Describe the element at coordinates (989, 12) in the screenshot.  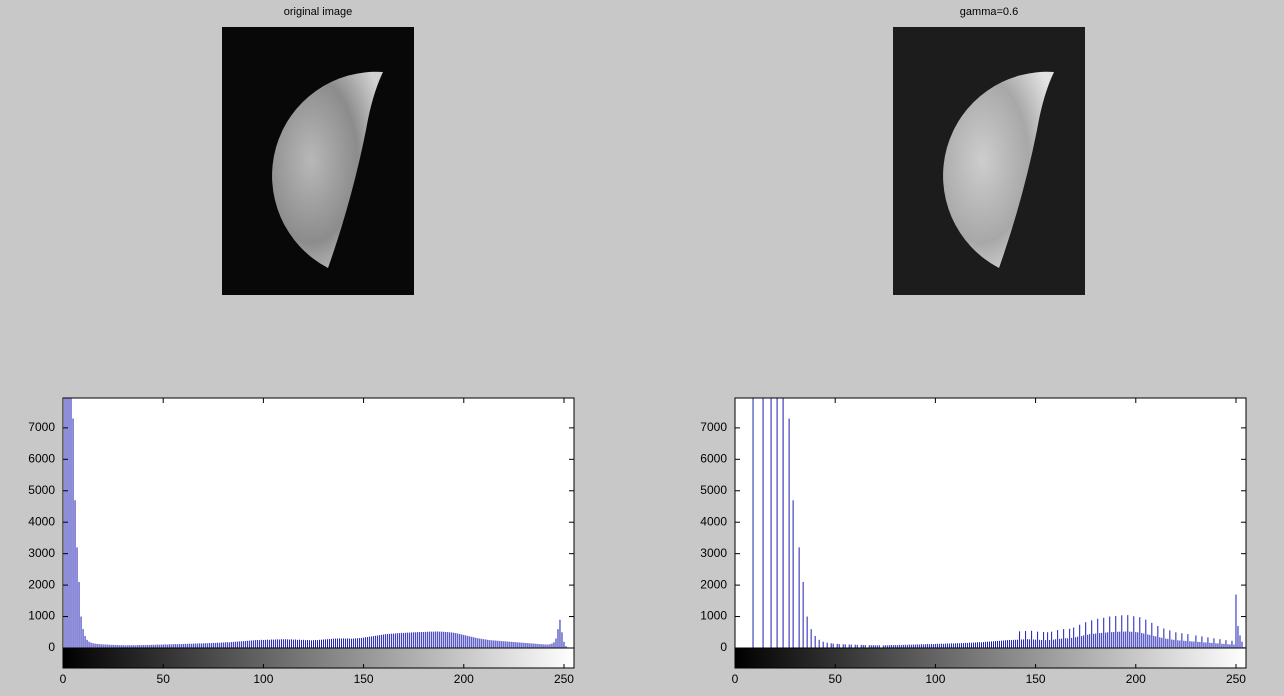
I see `image-title: gamma=0.6` at that location.